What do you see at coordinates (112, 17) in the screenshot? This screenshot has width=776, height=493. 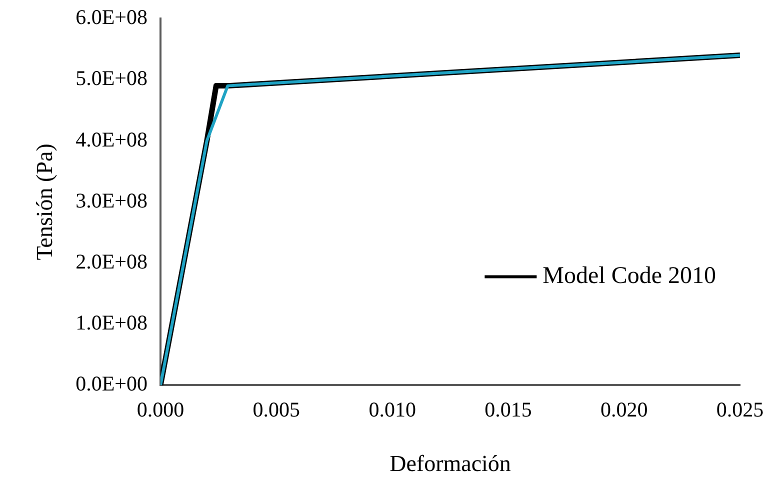 I see `y-tick-label: 6.0E+08` at bounding box center [112, 17].